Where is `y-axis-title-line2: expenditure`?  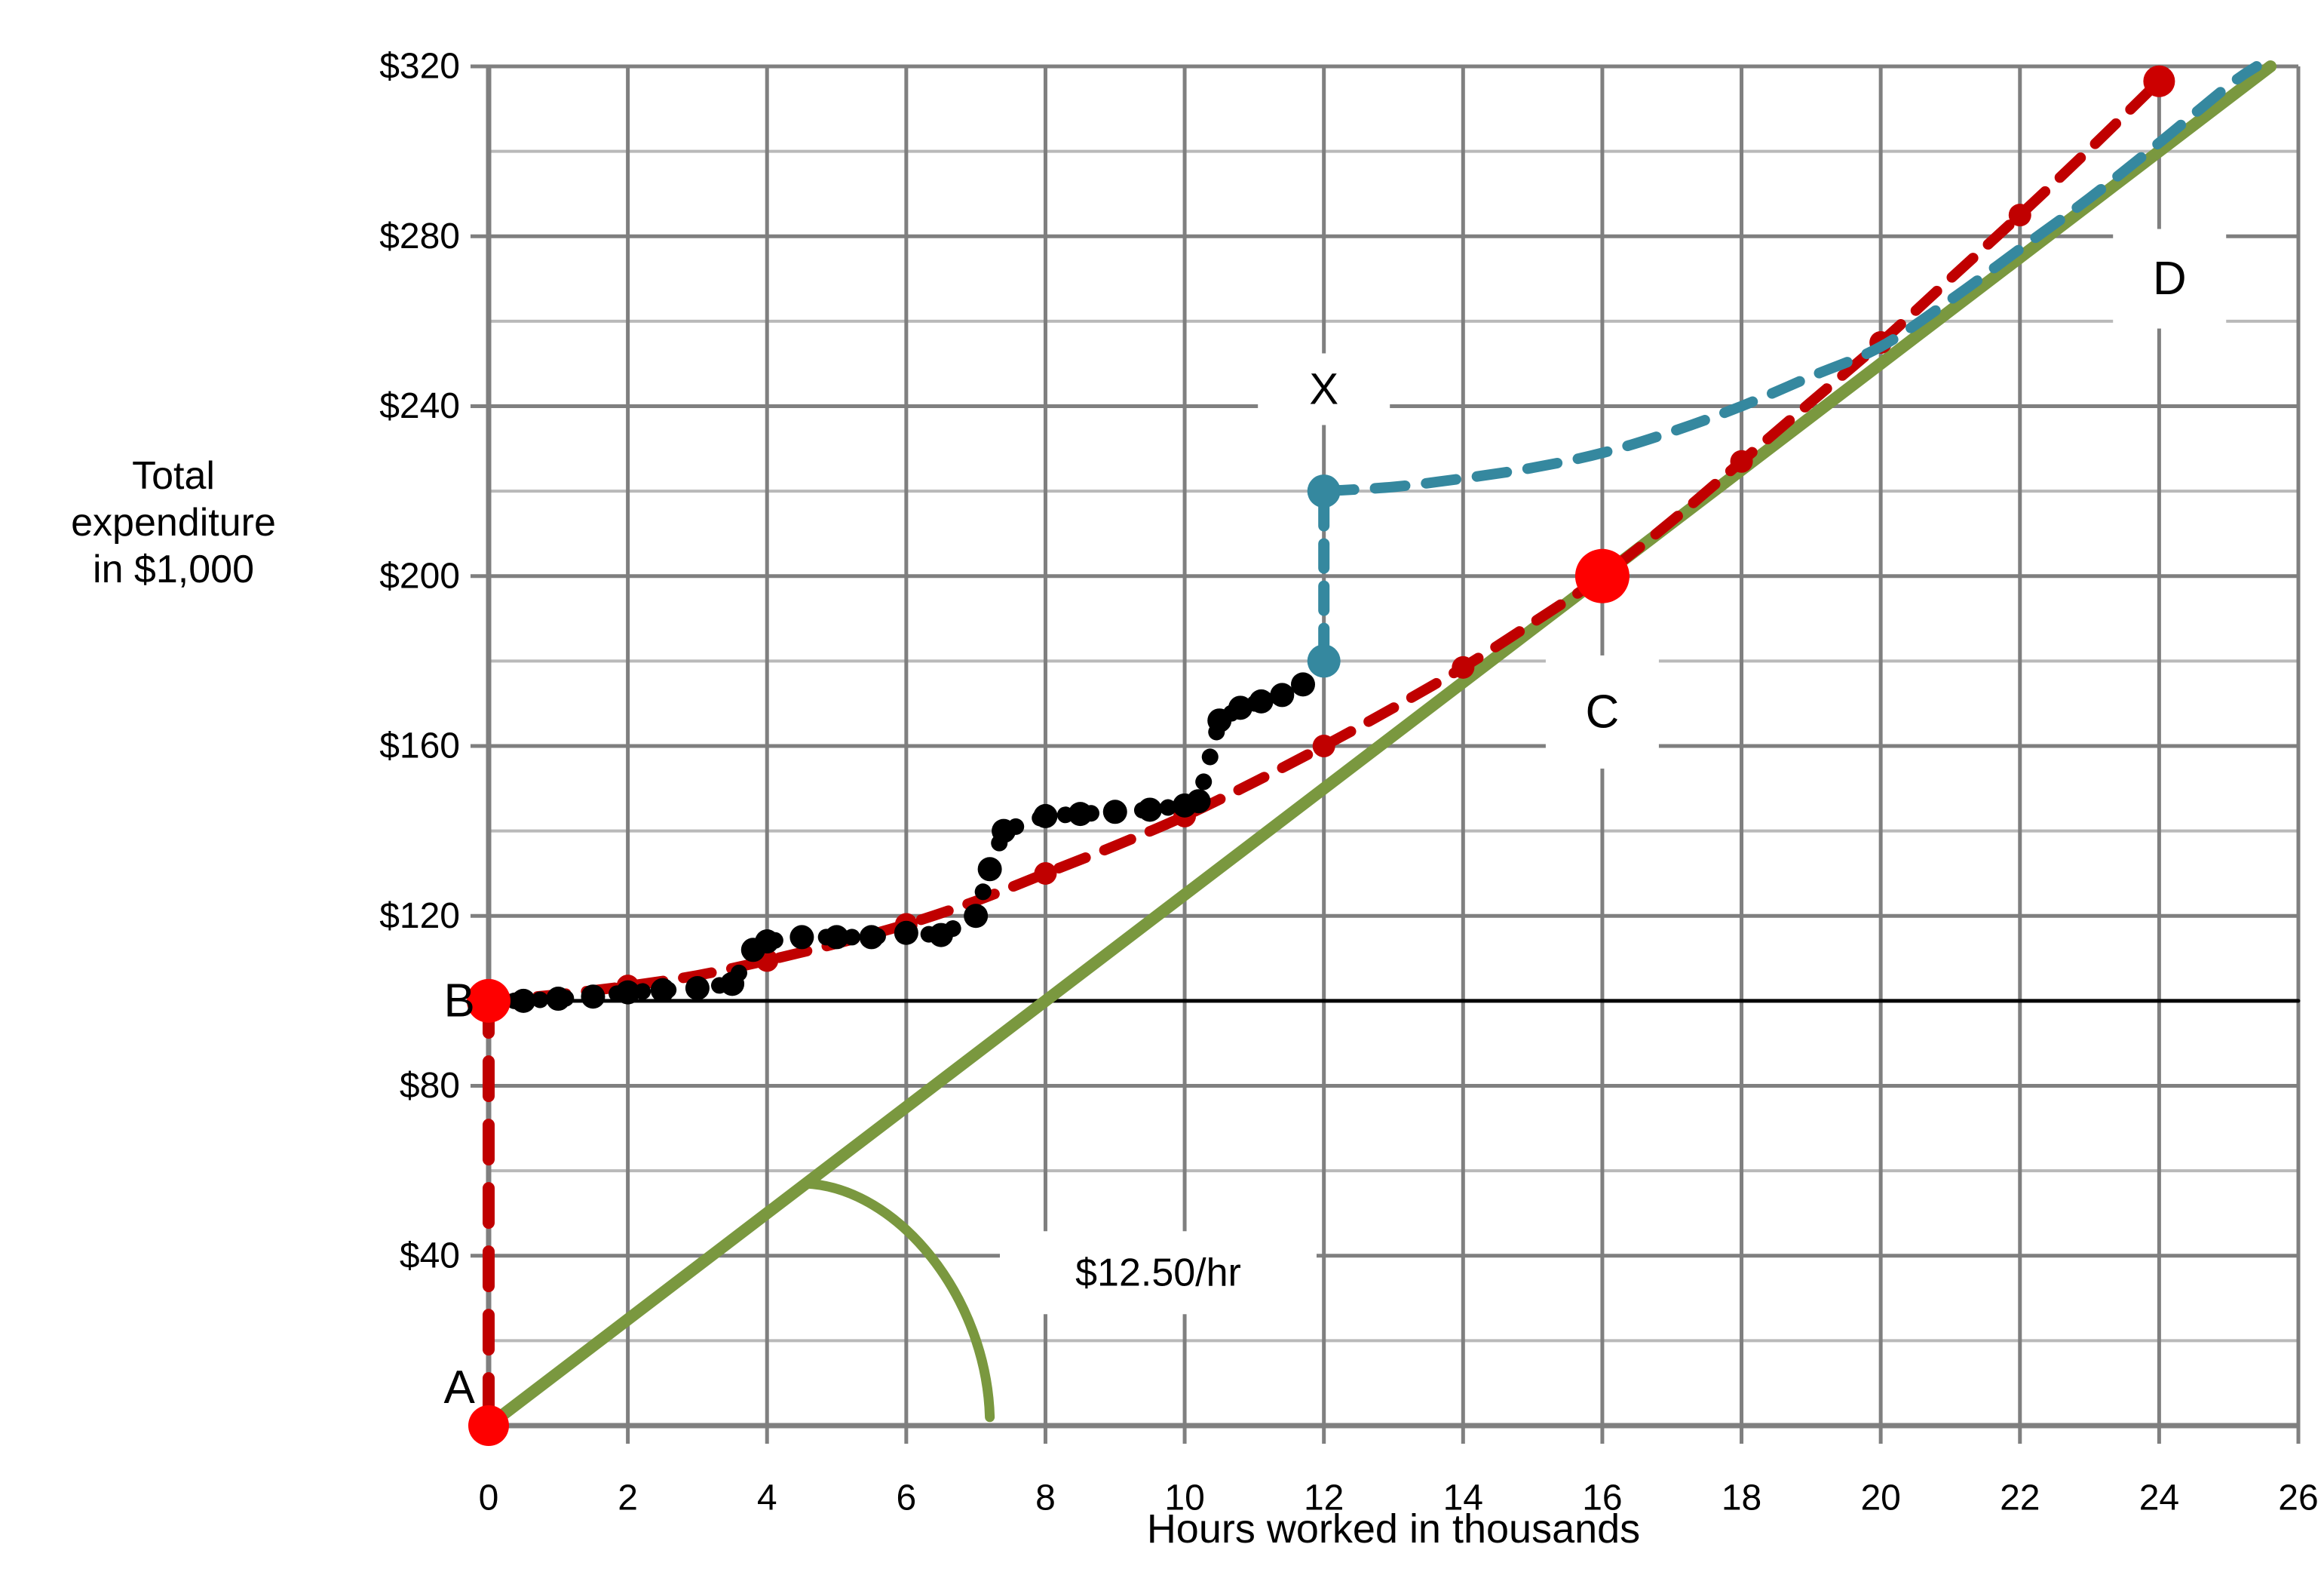 y-axis-title-line2: expenditure is located at coordinates (174, 523).